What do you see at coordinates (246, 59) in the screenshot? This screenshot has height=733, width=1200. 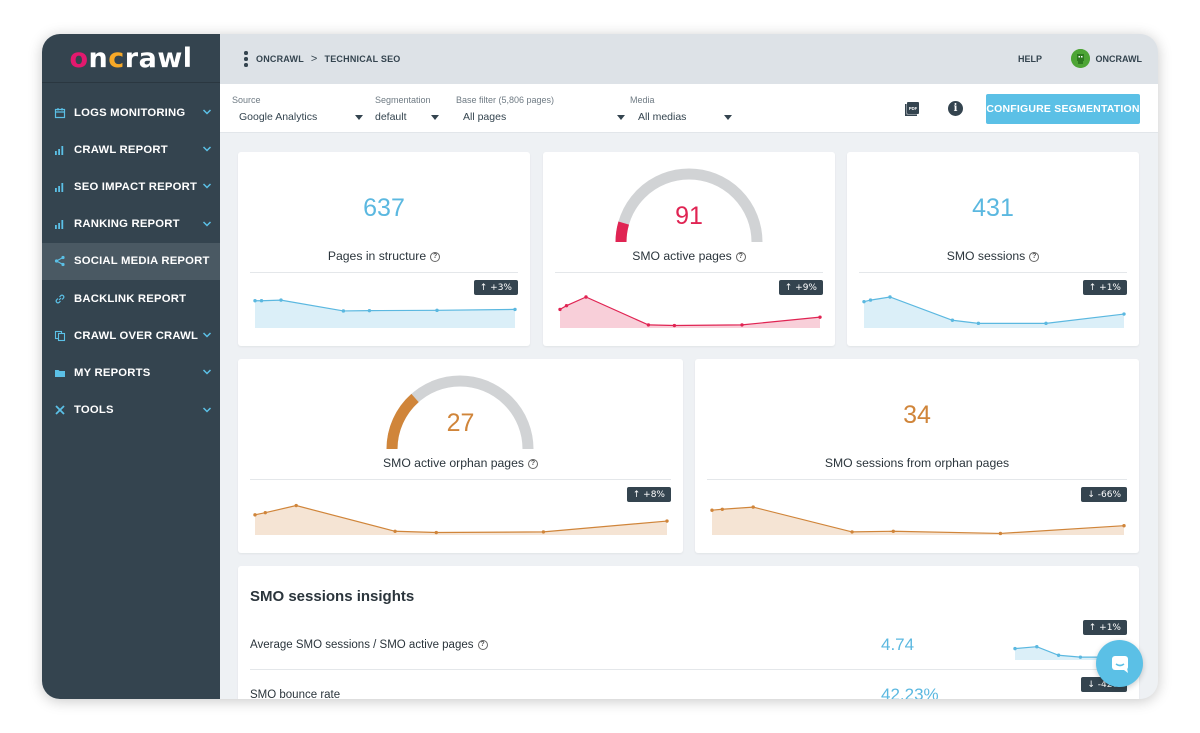 I see `kebab-menu-icon` at bounding box center [246, 59].